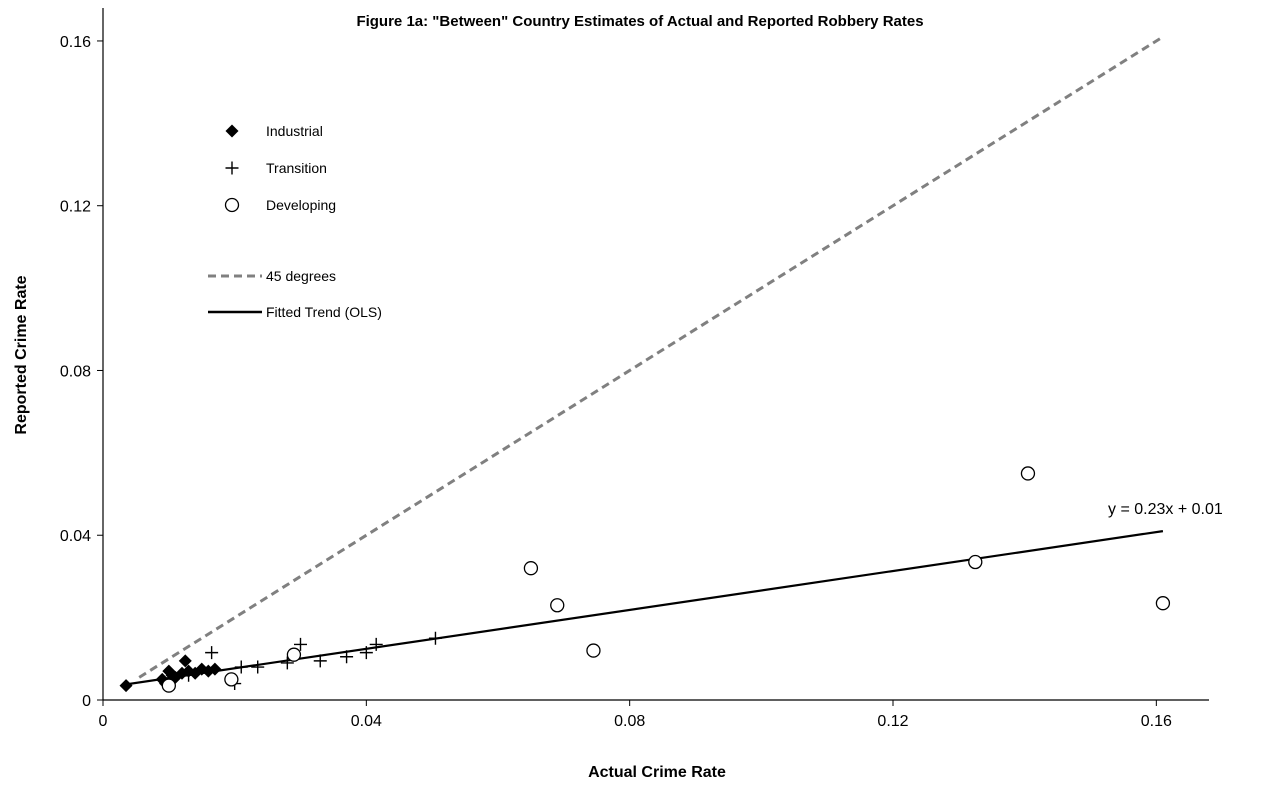 The image size is (1275, 786). Describe the element at coordinates (1165, 509) in the screenshot. I see `trend-equation: y = 0.23x + 0.01` at that location.